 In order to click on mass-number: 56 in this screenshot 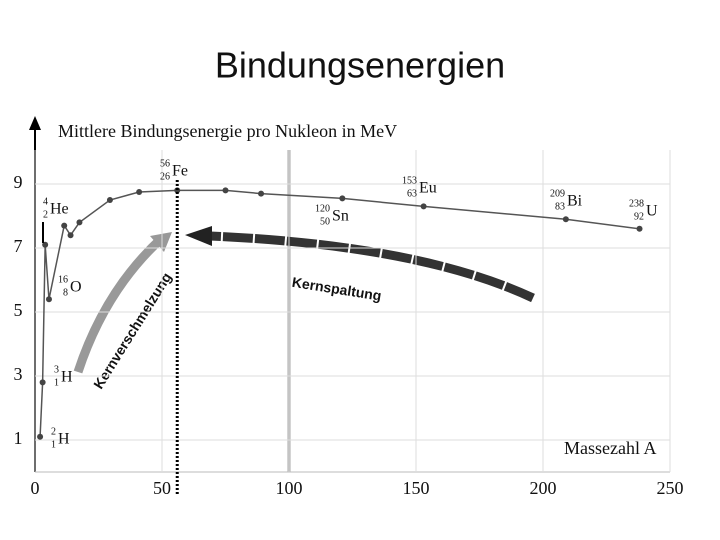, I will do `click(165, 163)`.